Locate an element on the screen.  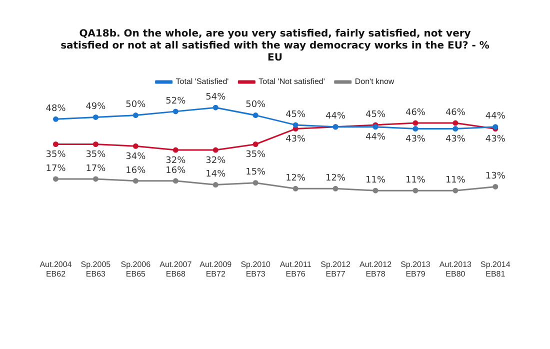
data-label: 13% is located at coordinates (495, 177).